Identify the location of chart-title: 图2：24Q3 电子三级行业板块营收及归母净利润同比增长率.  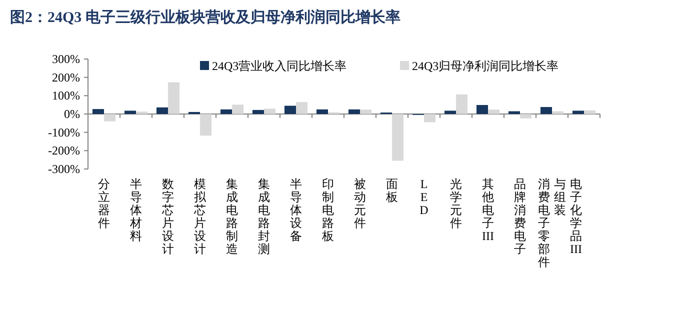
(205, 17).